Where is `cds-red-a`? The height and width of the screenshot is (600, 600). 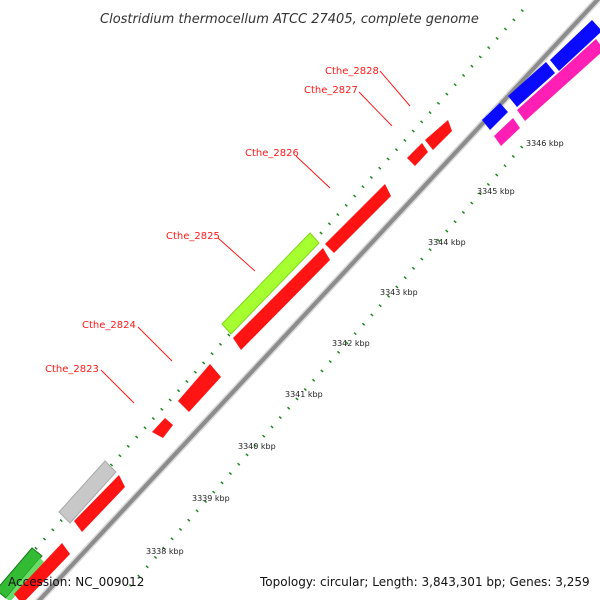
cds-red-a is located at coordinates (42, 571).